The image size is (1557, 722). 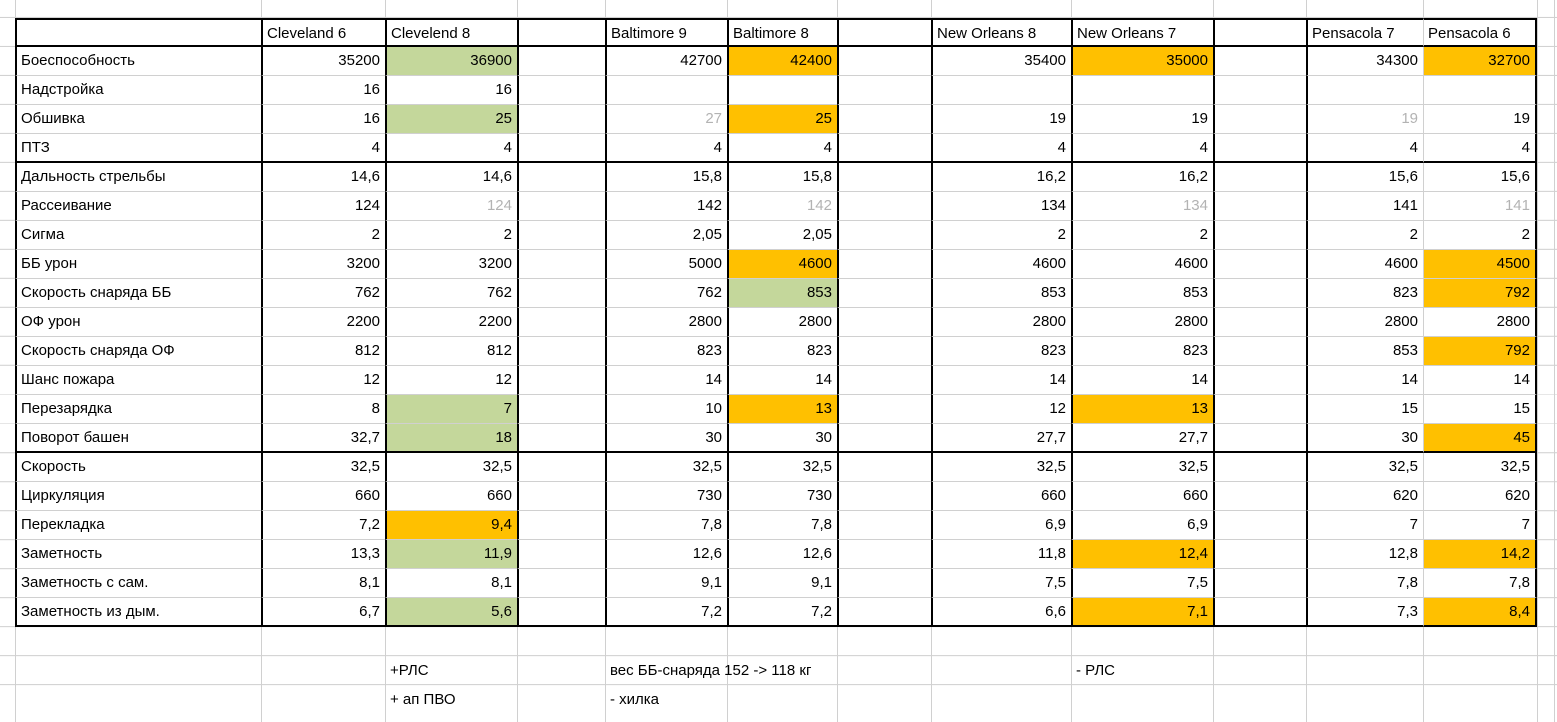 What do you see at coordinates (451, 177) in the screenshot?
I see `value-cell: 14,6` at bounding box center [451, 177].